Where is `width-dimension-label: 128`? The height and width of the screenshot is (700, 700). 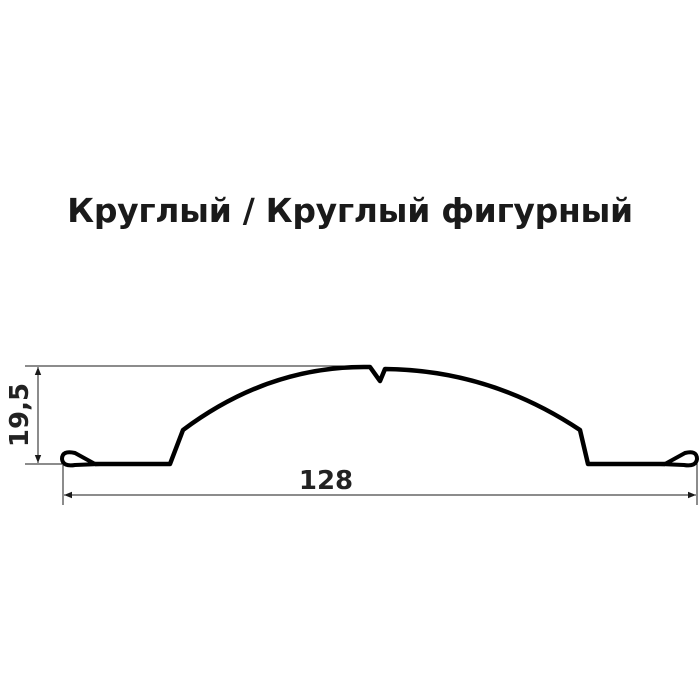
width-dimension-label: 128 is located at coordinates (326, 481).